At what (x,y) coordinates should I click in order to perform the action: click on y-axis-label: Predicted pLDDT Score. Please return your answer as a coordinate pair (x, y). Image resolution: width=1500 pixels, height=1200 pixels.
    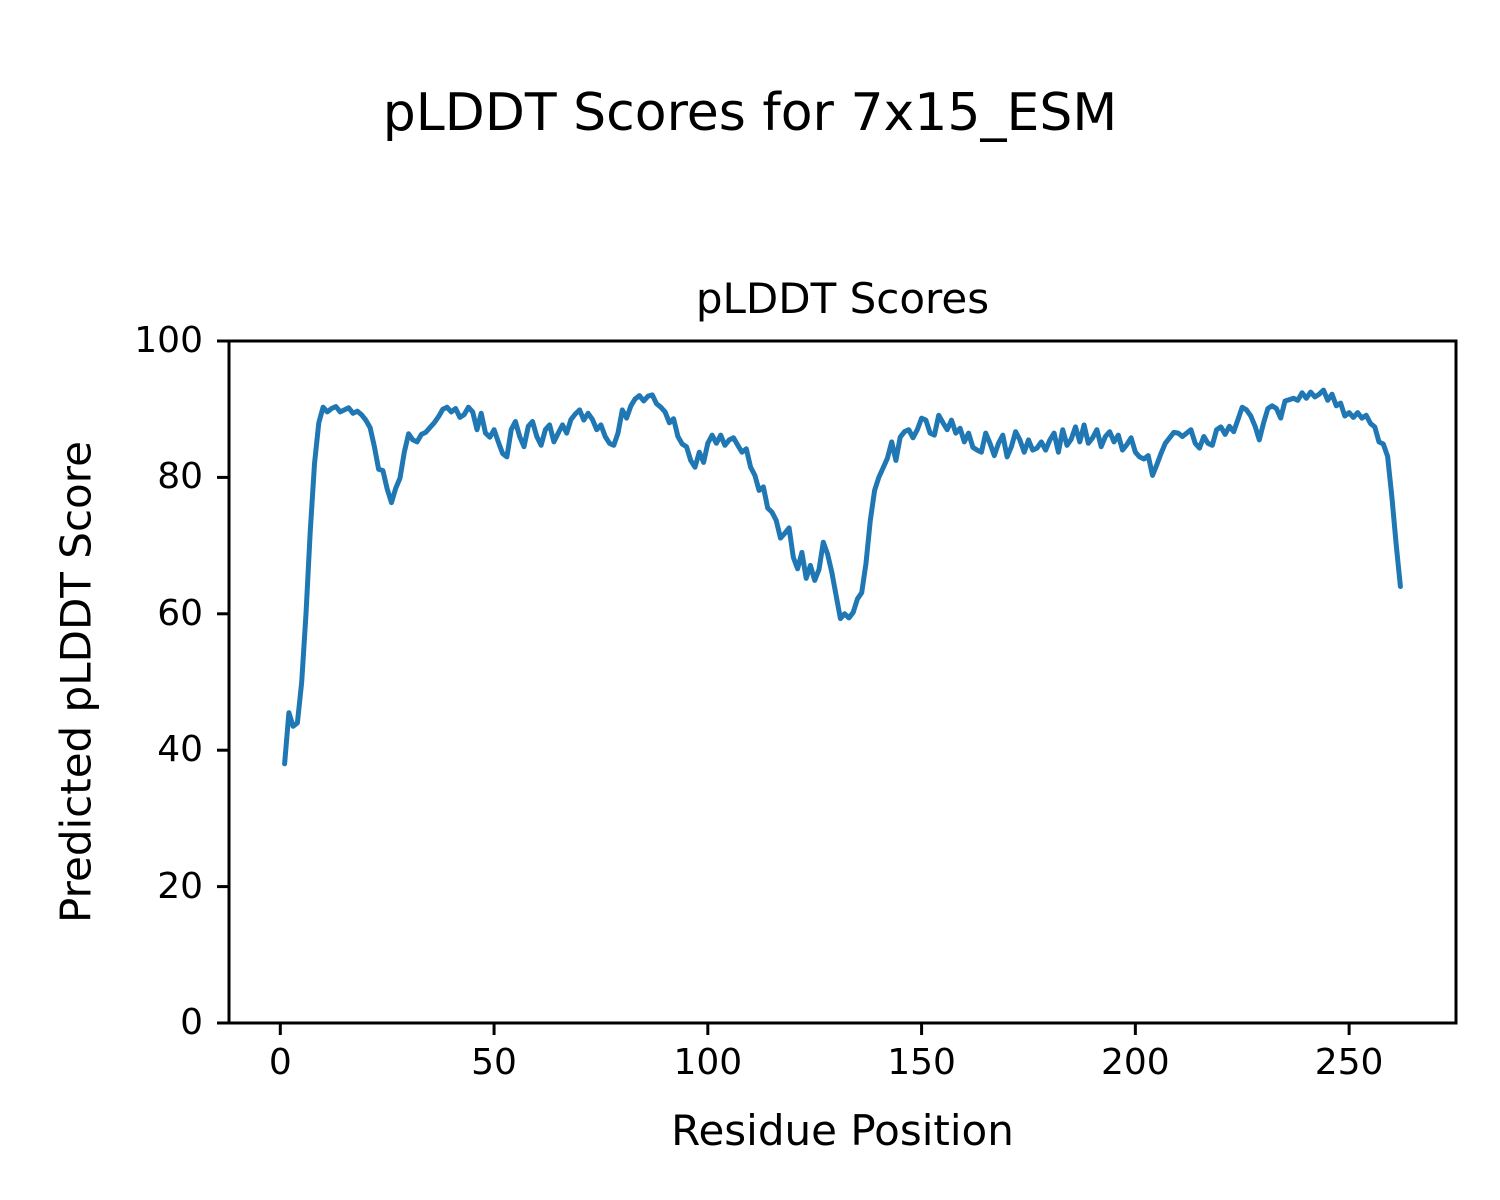
    Looking at the image, I should click on (76, 682).